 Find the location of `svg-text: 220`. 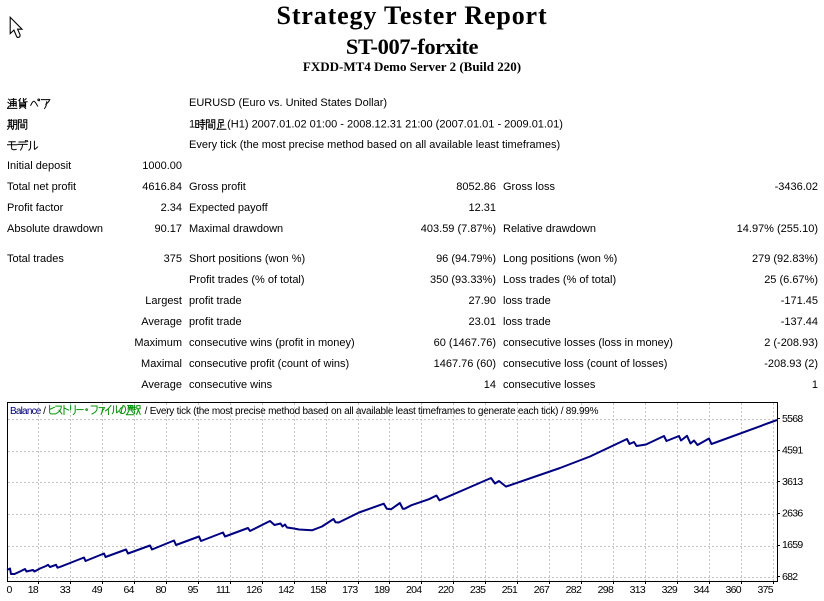

svg-text: 220 is located at coordinates (446, 590).